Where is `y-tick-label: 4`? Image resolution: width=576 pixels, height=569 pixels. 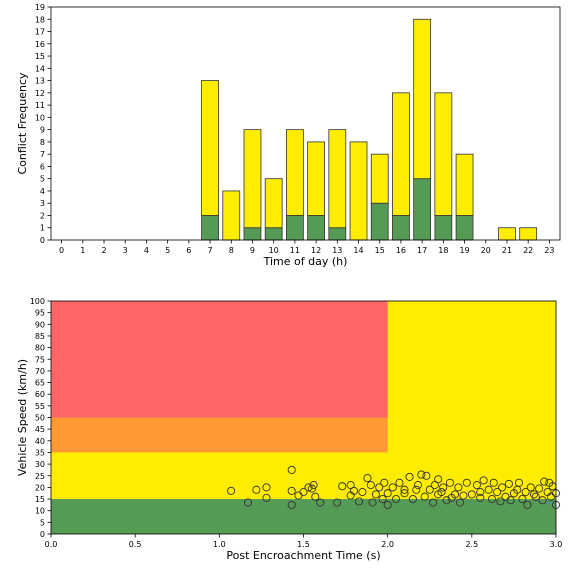
y-tick-label: 4 is located at coordinates (42, 191).